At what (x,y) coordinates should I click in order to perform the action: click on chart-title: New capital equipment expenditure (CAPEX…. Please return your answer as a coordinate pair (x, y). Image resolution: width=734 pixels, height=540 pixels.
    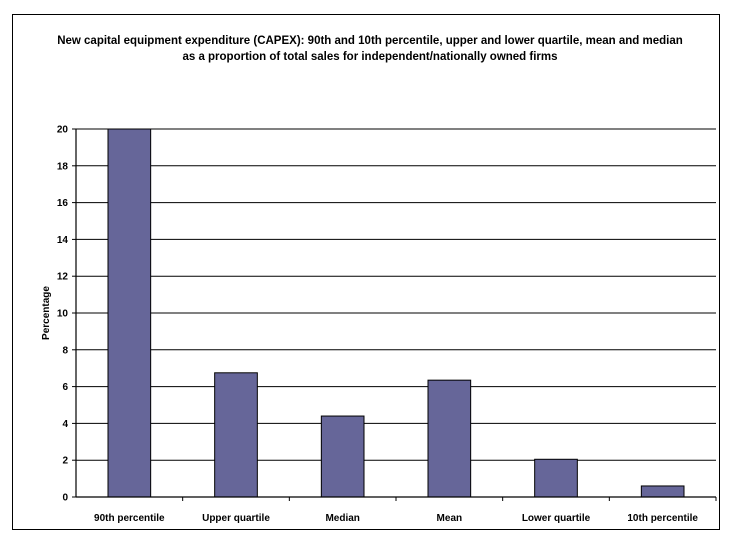
    Looking at the image, I should click on (370, 49).